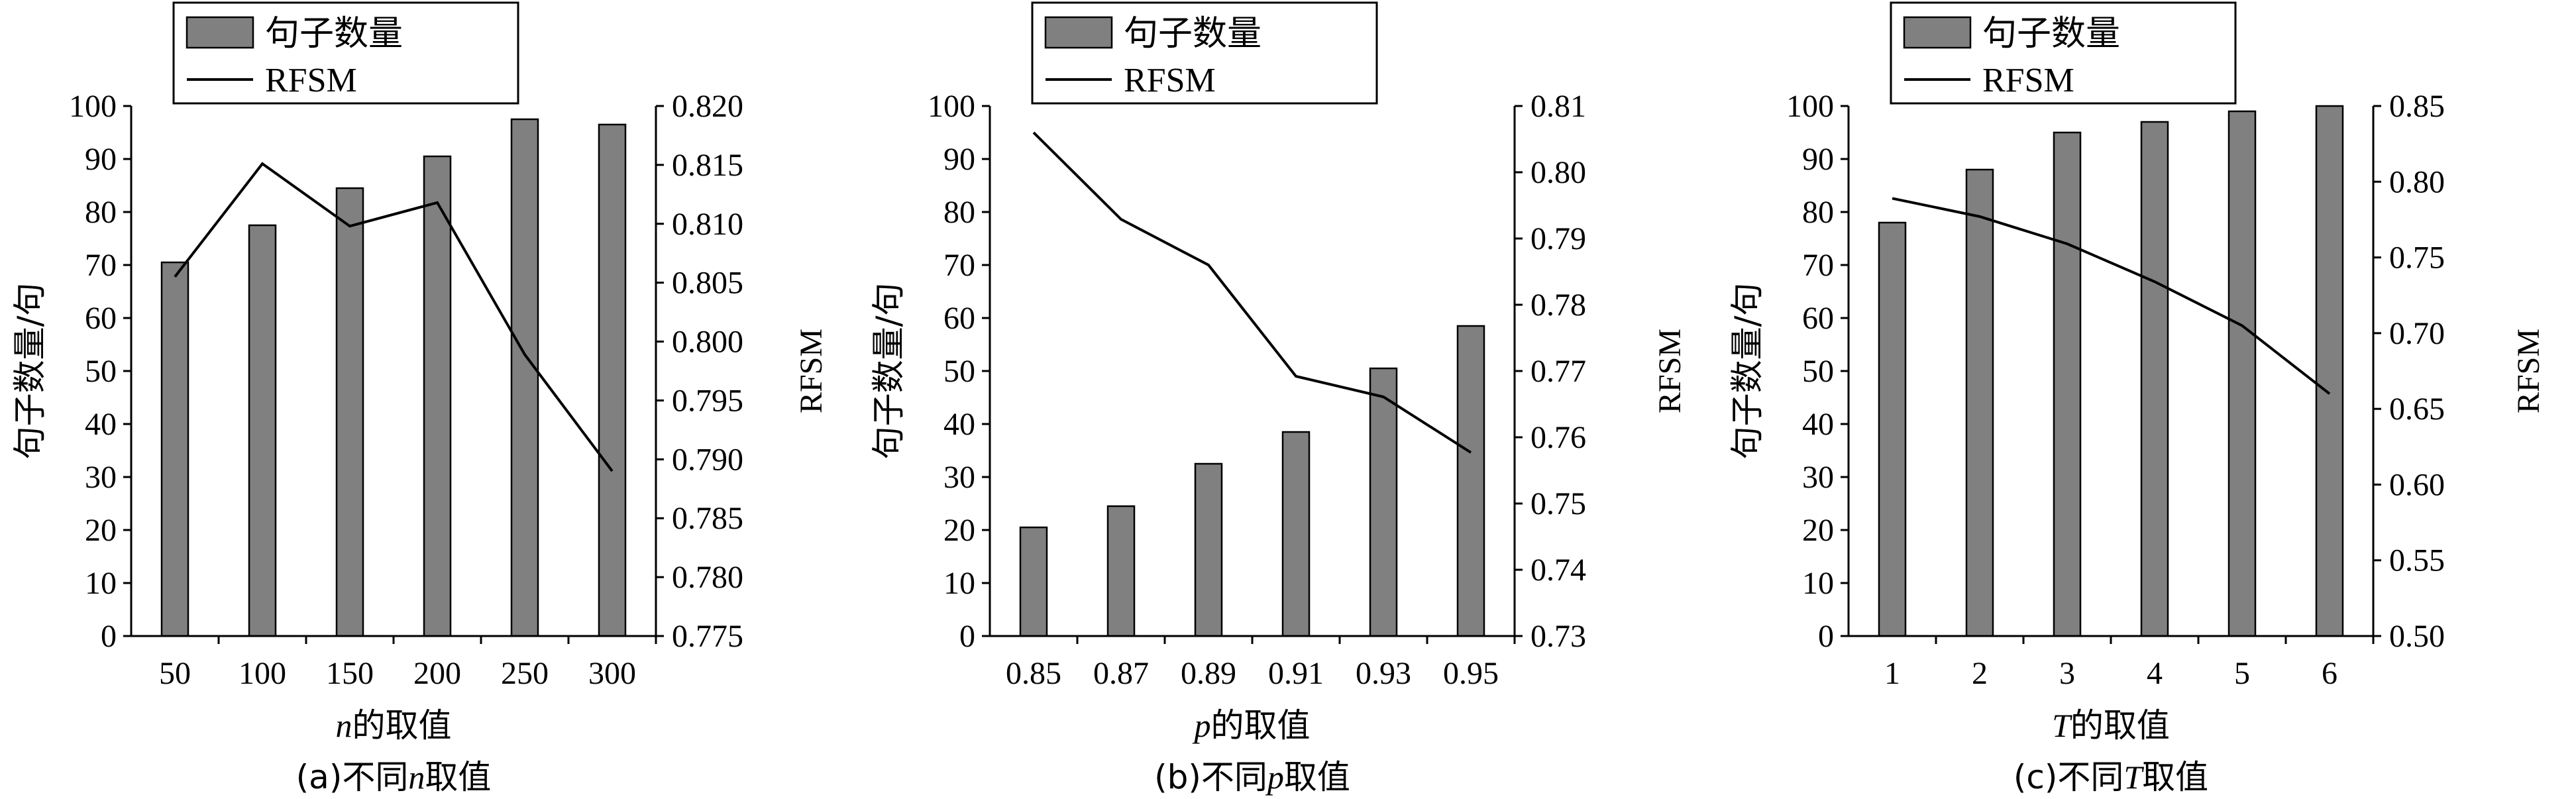 The width and height of the screenshot is (2576, 799). What do you see at coordinates (1033, 674) in the screenshot?
I see `x-tick-label: 0.85` at bounding box center [1033, 674].